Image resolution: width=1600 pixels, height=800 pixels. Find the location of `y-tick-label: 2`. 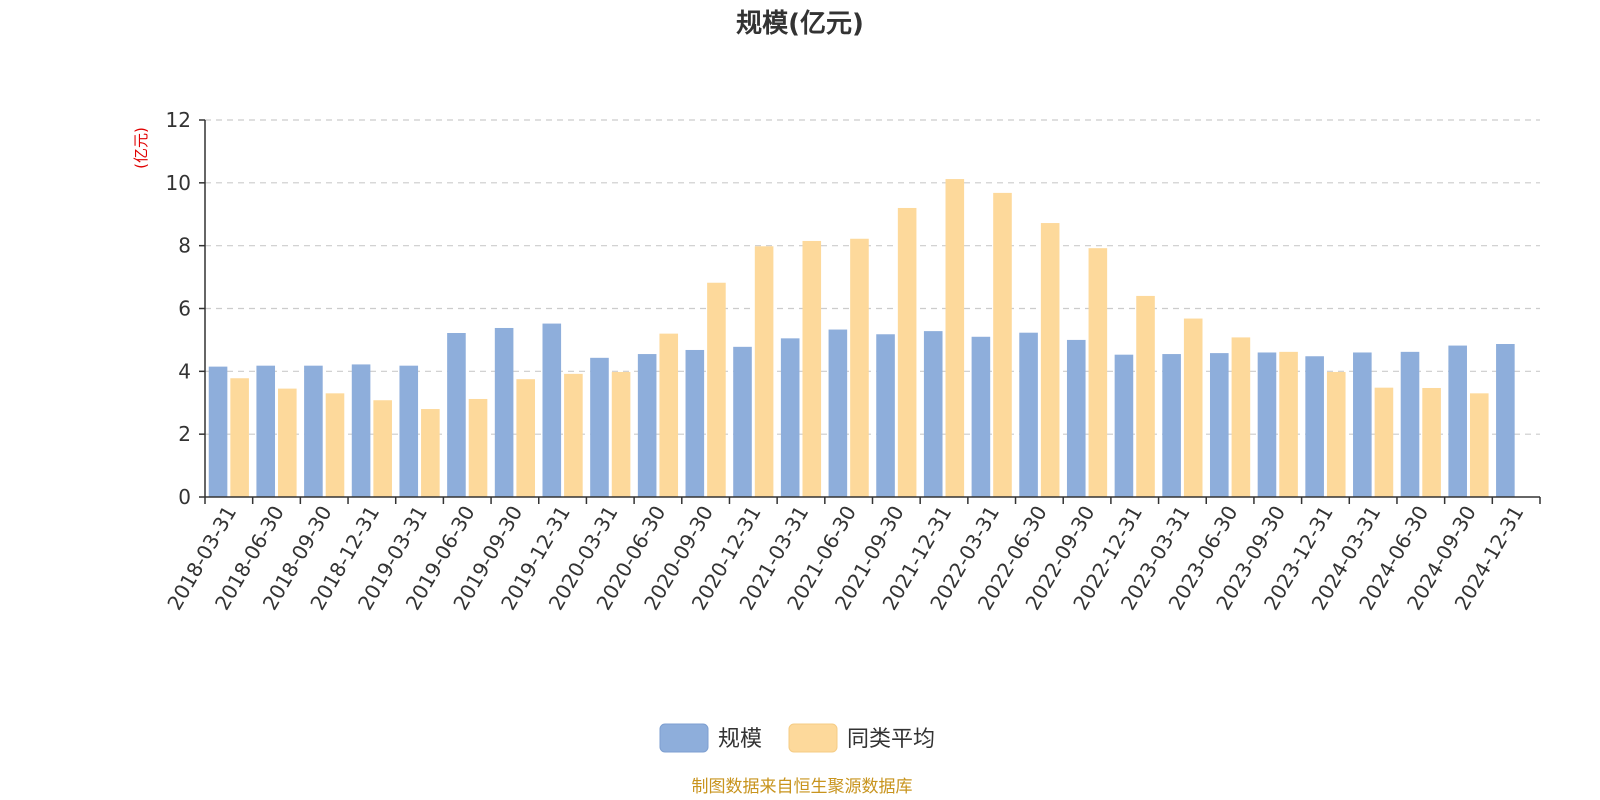

y-tick-label: 2 is located at coordinates (184, 434).